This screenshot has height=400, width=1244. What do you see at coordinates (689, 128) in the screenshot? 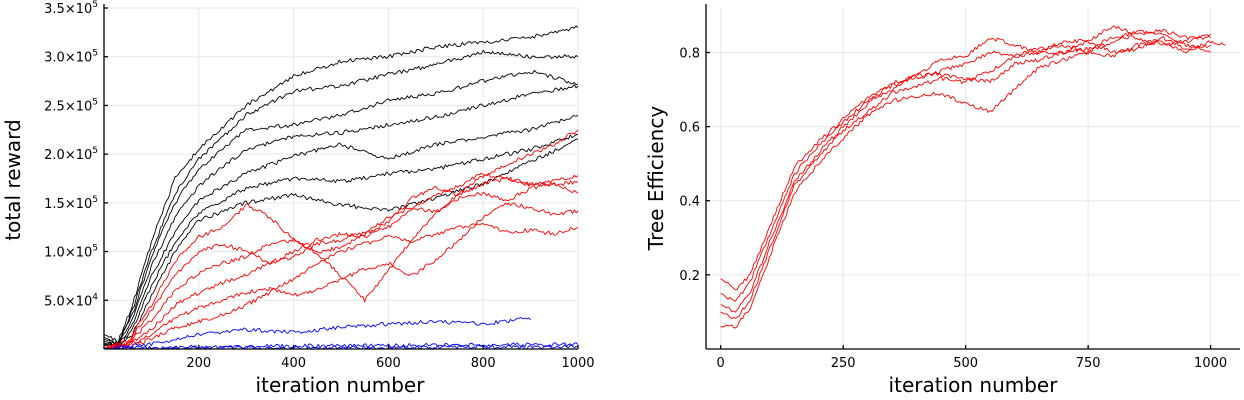
I see `efficiency-chart-y-tick-label: 0.6` at bounding box center [689, 128].